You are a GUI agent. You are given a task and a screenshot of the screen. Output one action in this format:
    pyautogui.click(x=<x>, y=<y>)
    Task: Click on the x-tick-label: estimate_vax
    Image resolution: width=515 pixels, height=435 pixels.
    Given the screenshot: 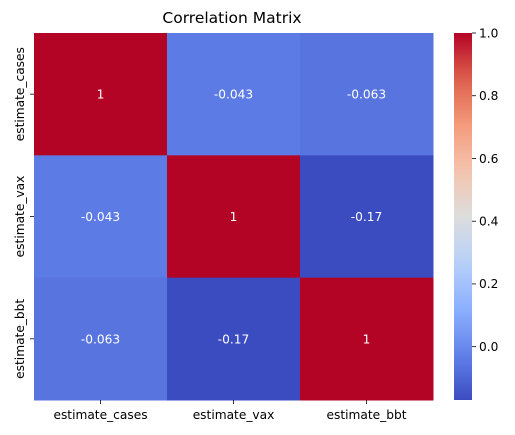 What is the action you would take?
    pyautogui.click(x=234, y=415)
    